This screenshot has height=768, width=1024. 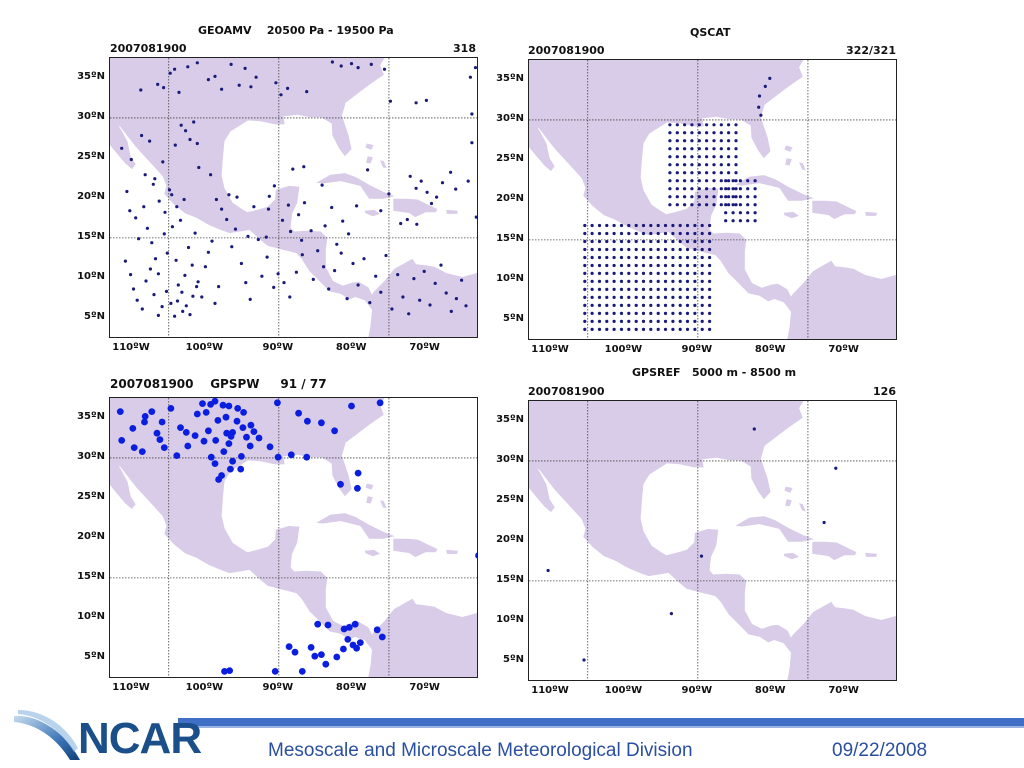 I want to click on panel-count: 126, so click(x=884, y=391).